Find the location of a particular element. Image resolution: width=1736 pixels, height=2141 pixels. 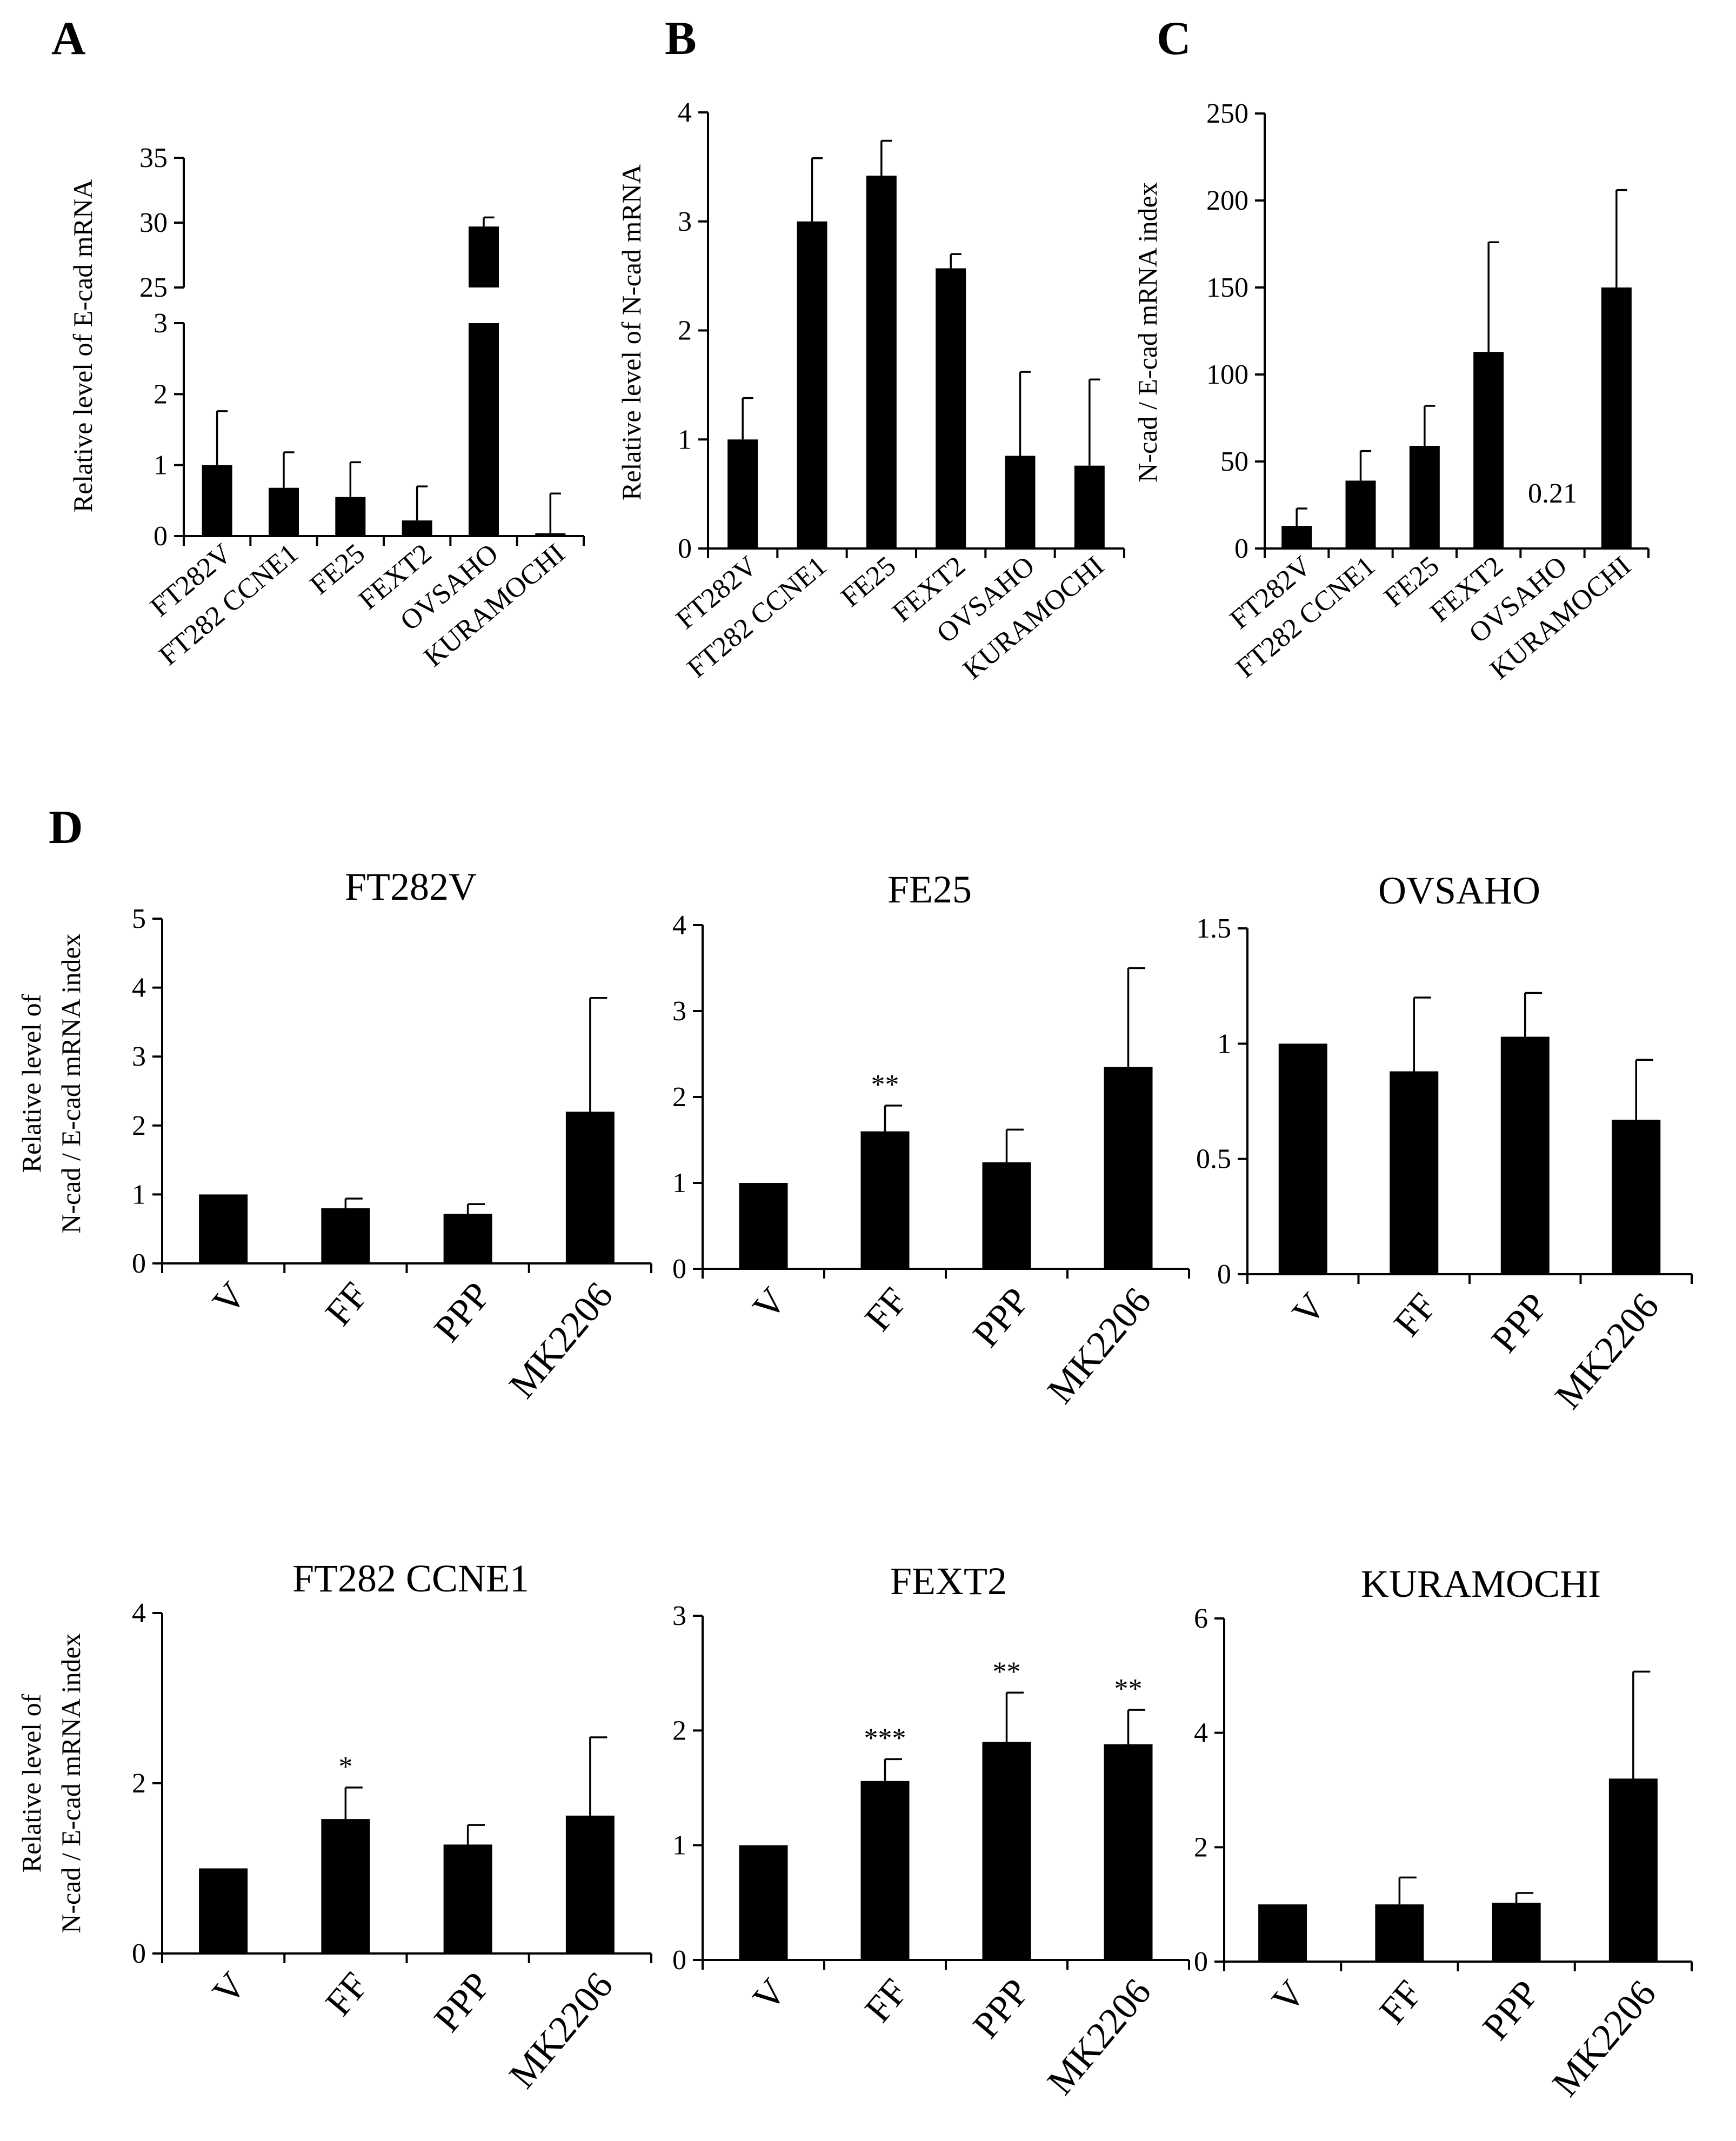

y-tick-label: 200 is located at coordinates (1227, 200).